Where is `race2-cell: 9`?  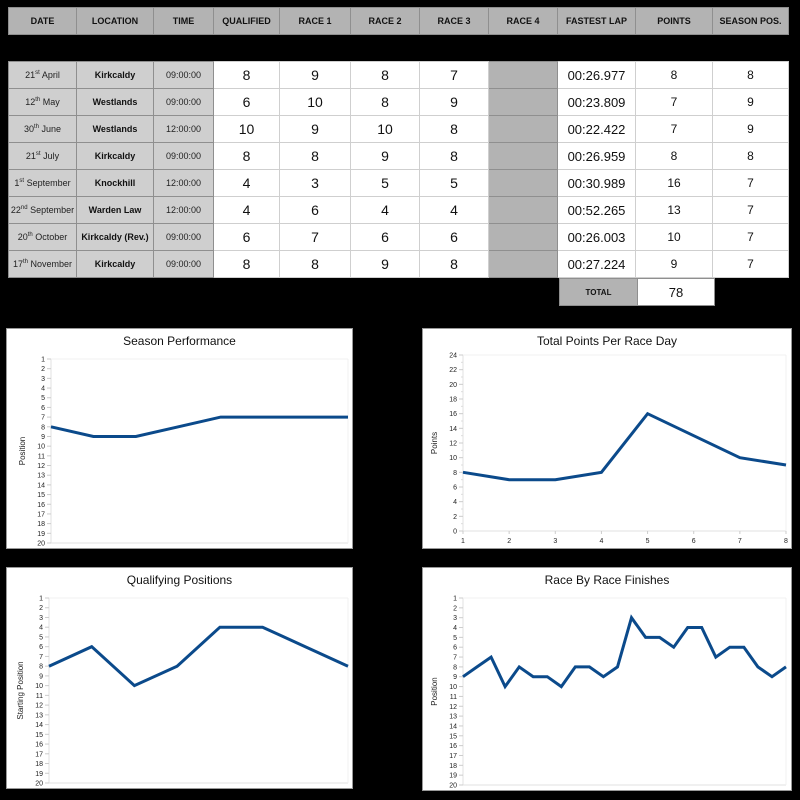 race2-cell: 9 is located at coordinates (385, 264).